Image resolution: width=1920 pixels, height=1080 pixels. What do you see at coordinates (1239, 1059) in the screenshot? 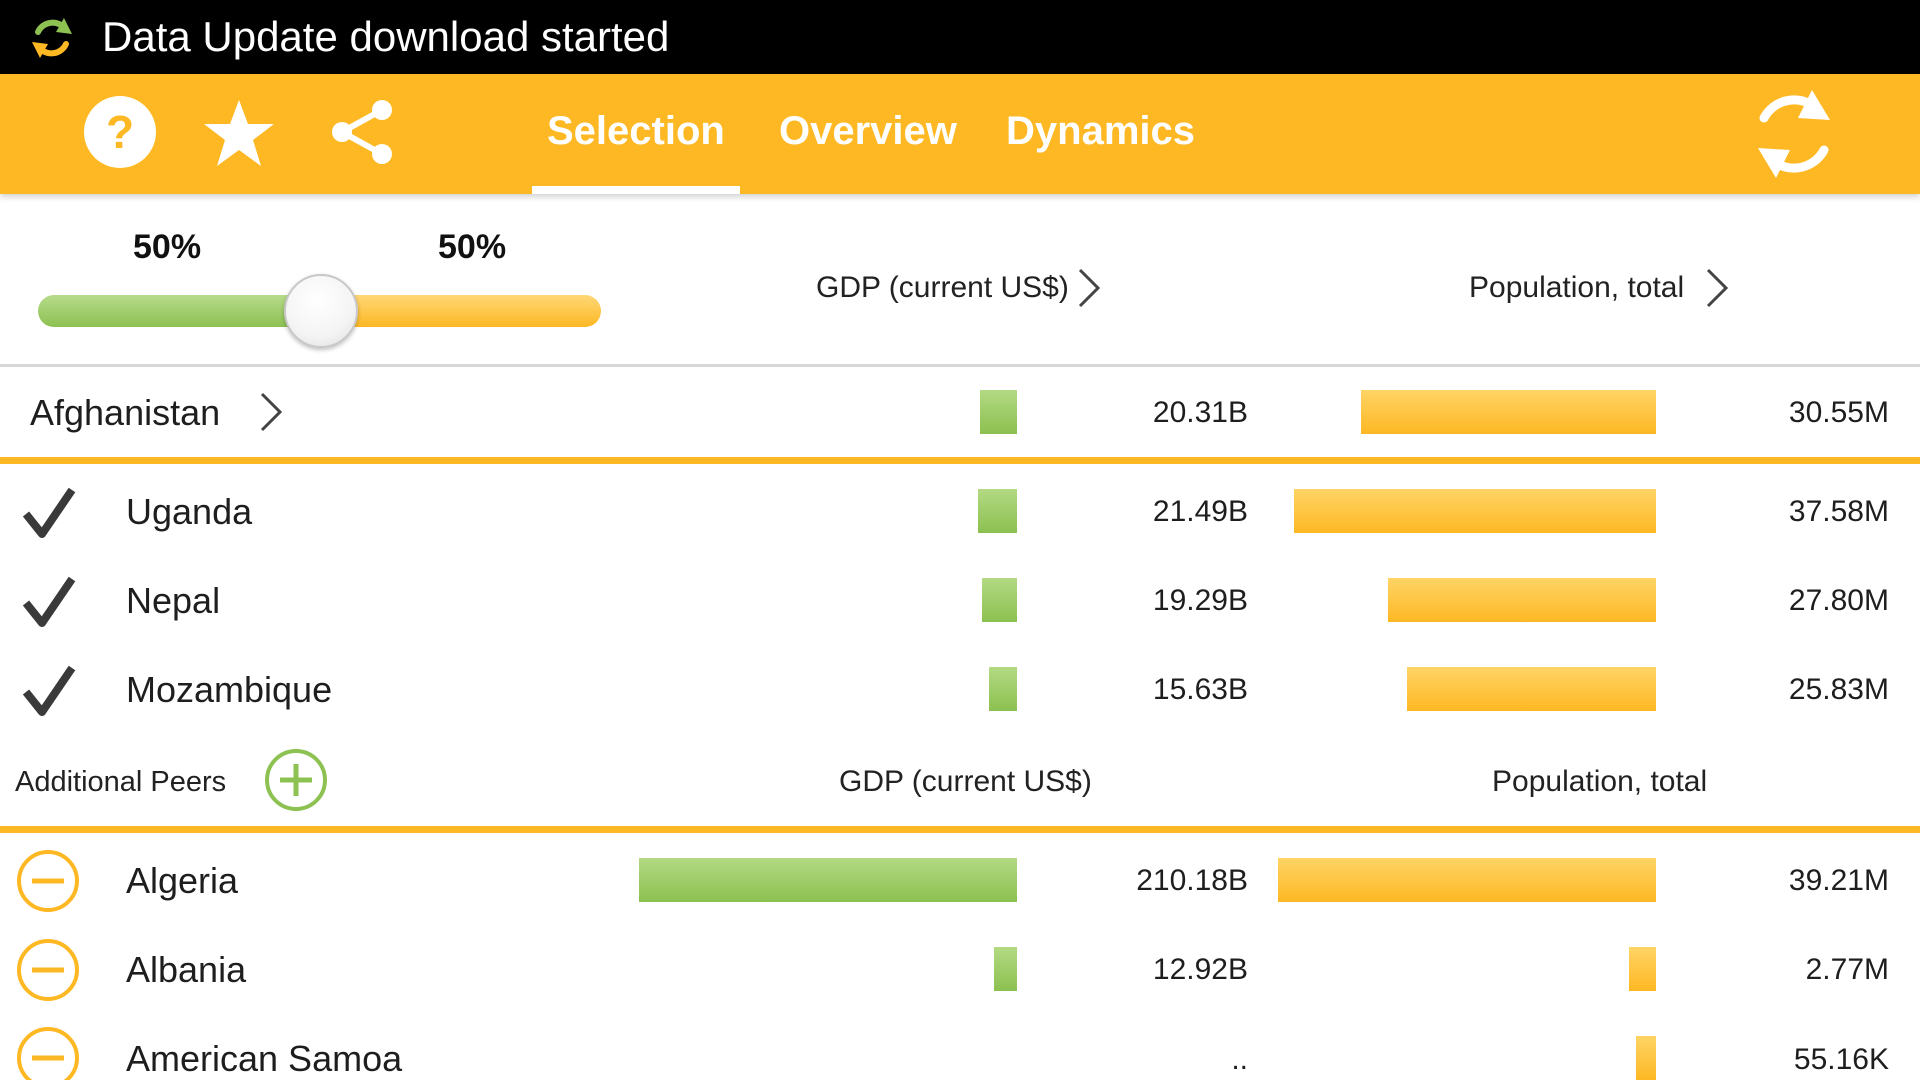
I see `gdp-value: ..` at bounding box center [1239, 1059].